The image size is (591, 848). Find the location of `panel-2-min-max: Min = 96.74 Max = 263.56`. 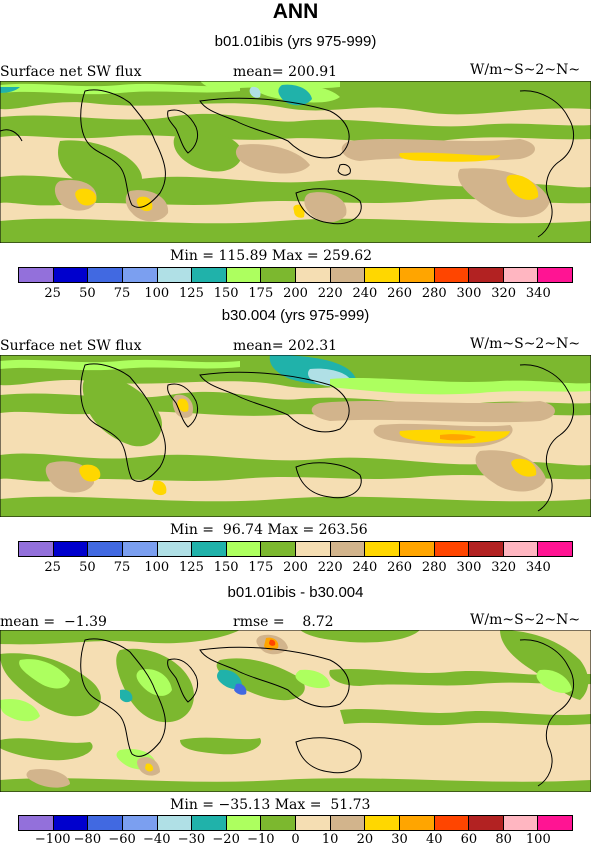

panel-2-min-max: Min = 96.74 Max = 263.56 is located at coordinates (269, 530).